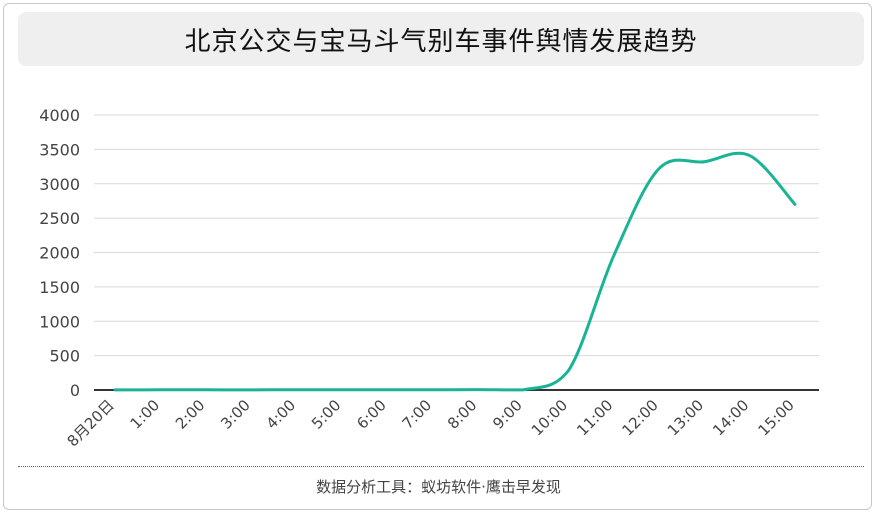  What do you see at coordinates (190, 414) in the screenshot?
I see `x-tick-label: 2:00` at bounding box center [190, 414].